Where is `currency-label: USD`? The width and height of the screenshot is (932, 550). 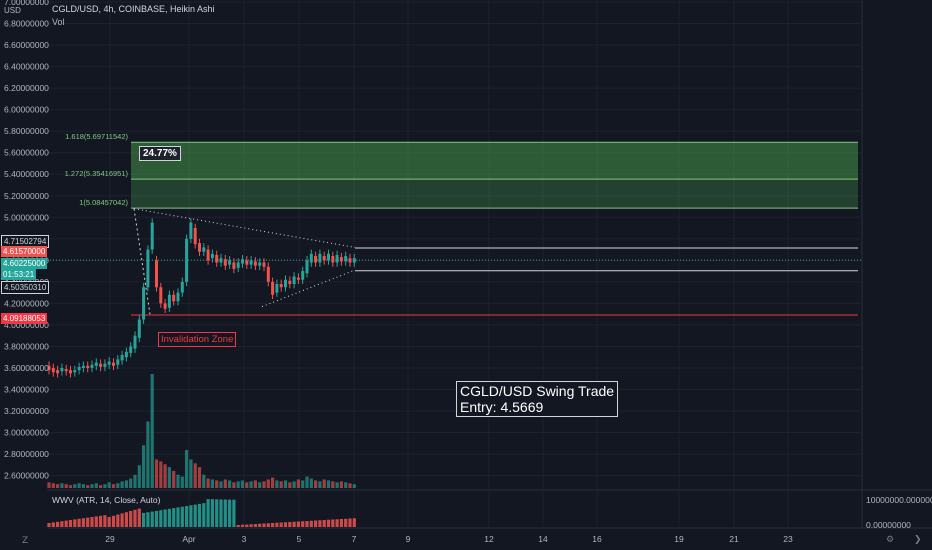 currency-label: USD is located at coordinates (12, 10).